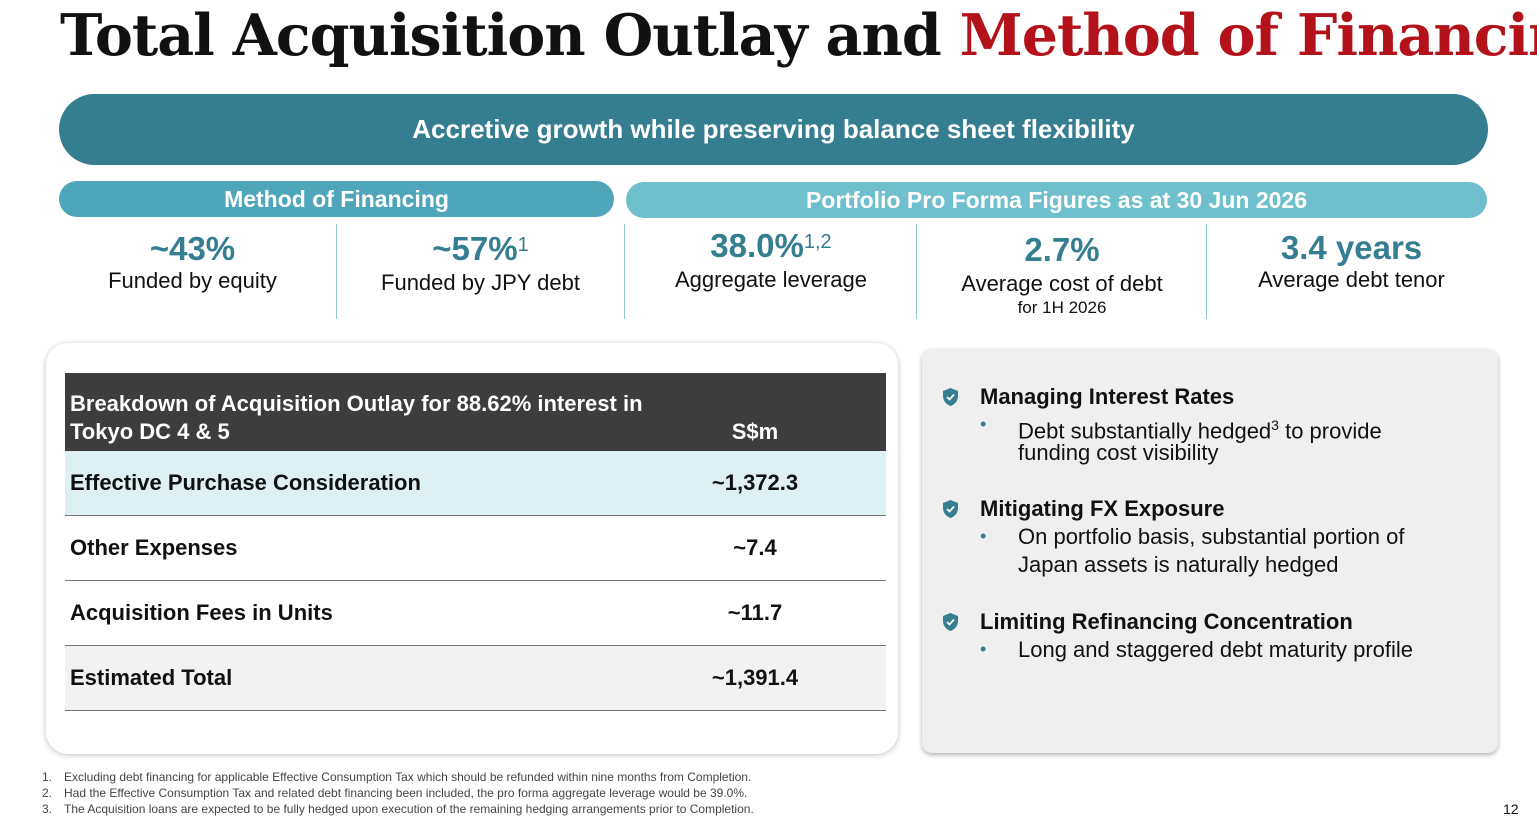 The height and width of the screenshot is (827, 1537). What do you see at coordinates (755, 677) in the screenshot?
I see `row-value: ~1,391.4` at bounding box center [755, 677].